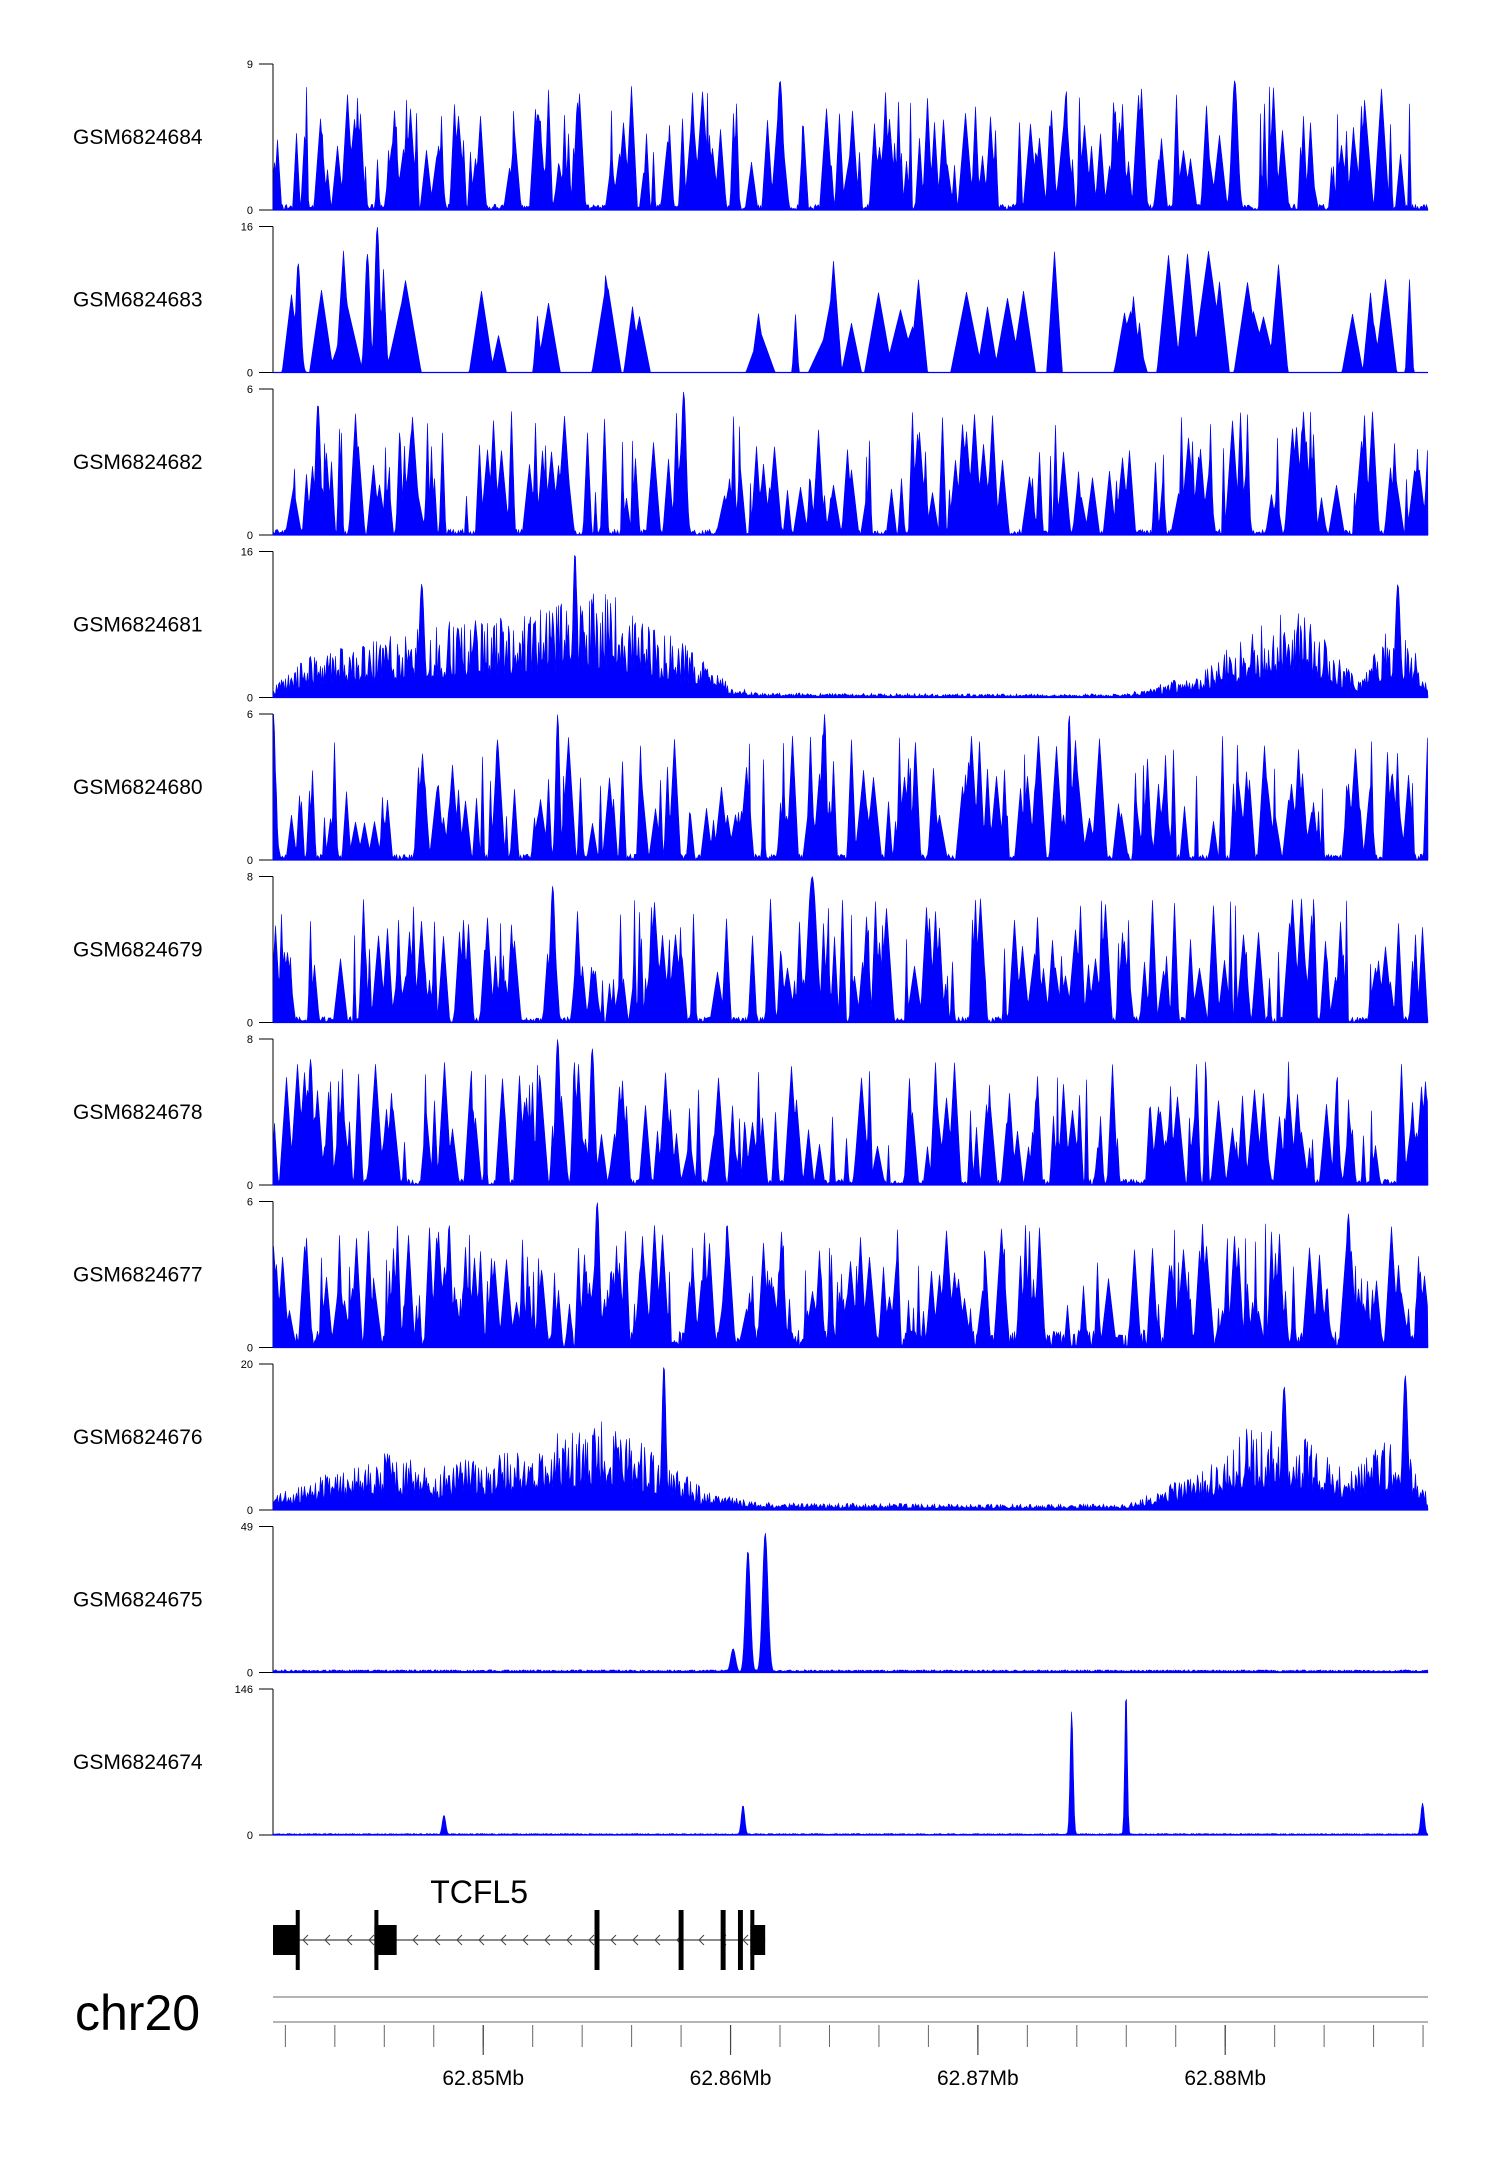 The height and width of the screenshot is (2170, 1500). What do you see at coordinates (519, 1922) in the screenshot?
I see `gene-model-track: TCFL5` at bounding box center [519, 1922].